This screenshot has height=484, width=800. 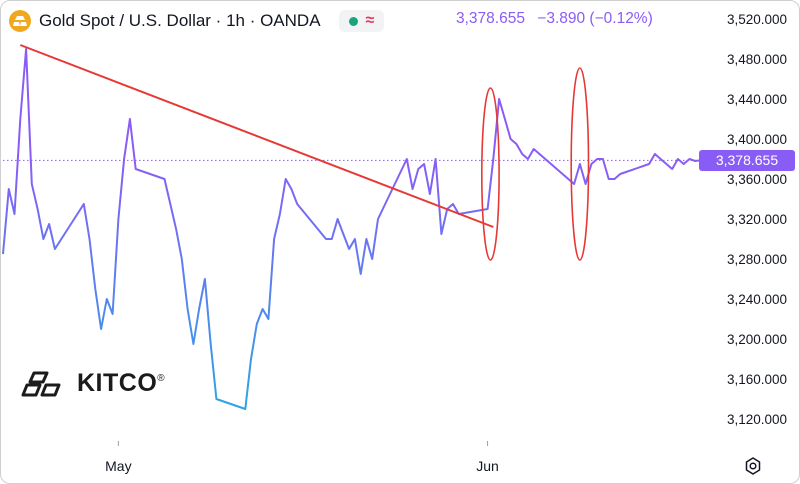 What do you see at coordinates (370, 20) in the screenshot?
I see `indicator-icon: ≈` at bounding box center [370, 20].